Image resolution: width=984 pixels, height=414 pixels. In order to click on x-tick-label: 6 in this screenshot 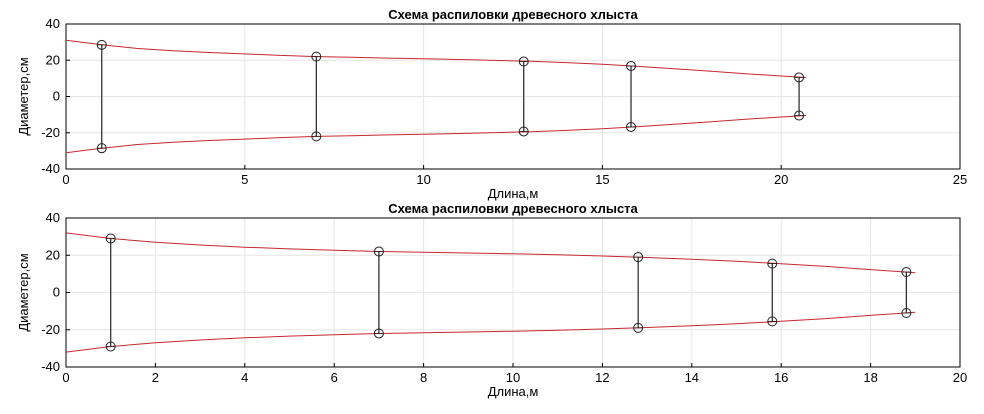, I will do `click(334, 377)`.